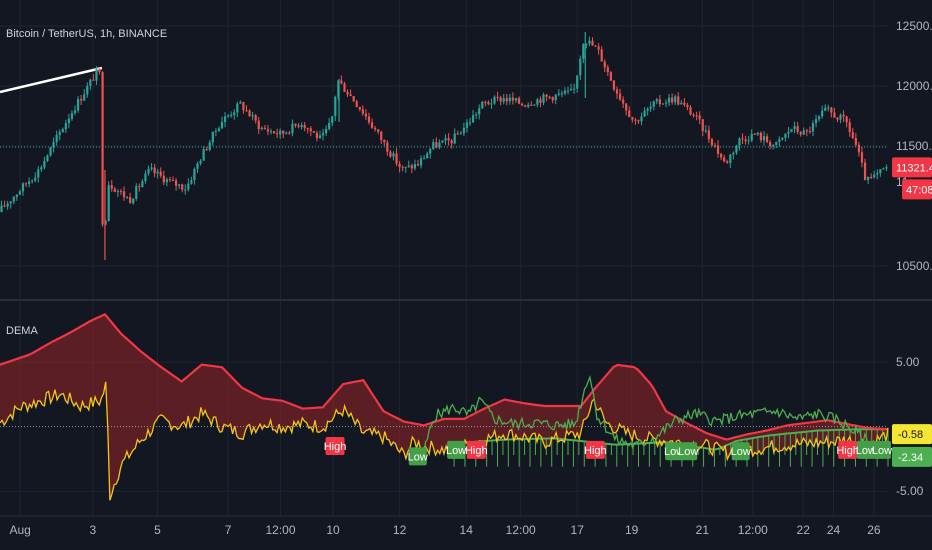  Describe the element at coordinates (86, 34) in the screenshot. I see `symbol-legend: Bitcoin / TetherUS, 1h, BINANCE` at that location.